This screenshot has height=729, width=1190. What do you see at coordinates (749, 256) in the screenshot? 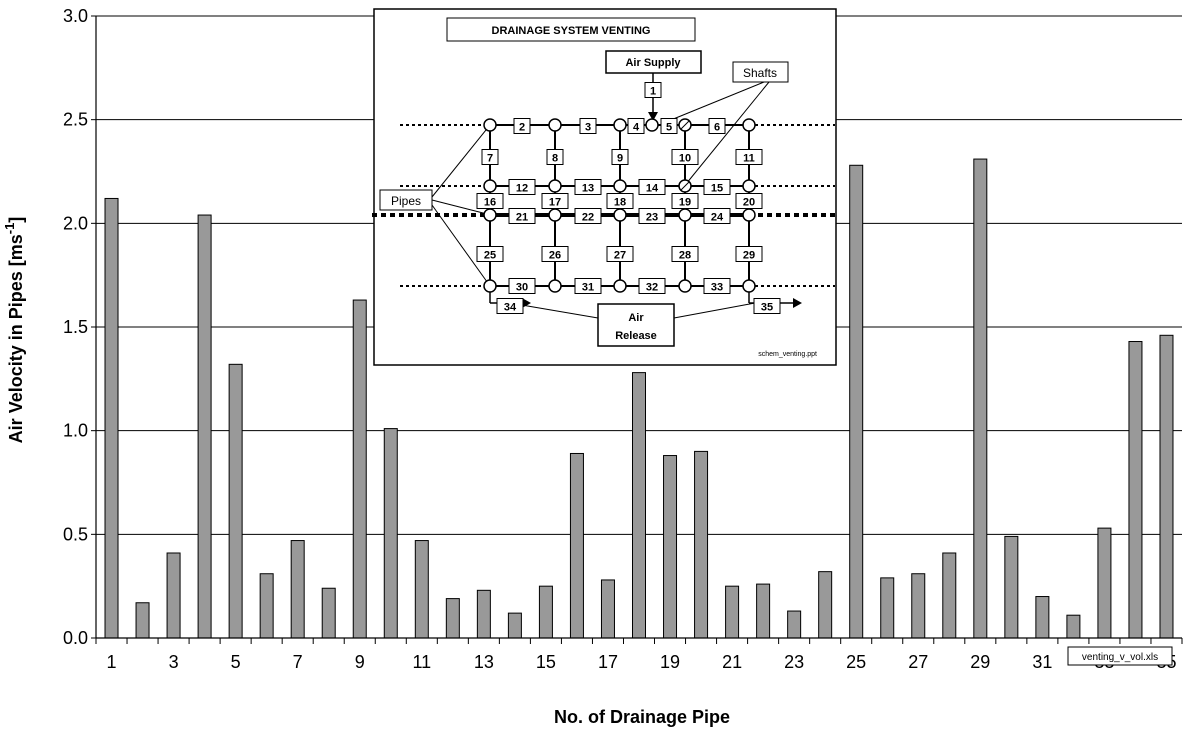
I see `pipe-number-label: 29` at bounding box center [749, 256].